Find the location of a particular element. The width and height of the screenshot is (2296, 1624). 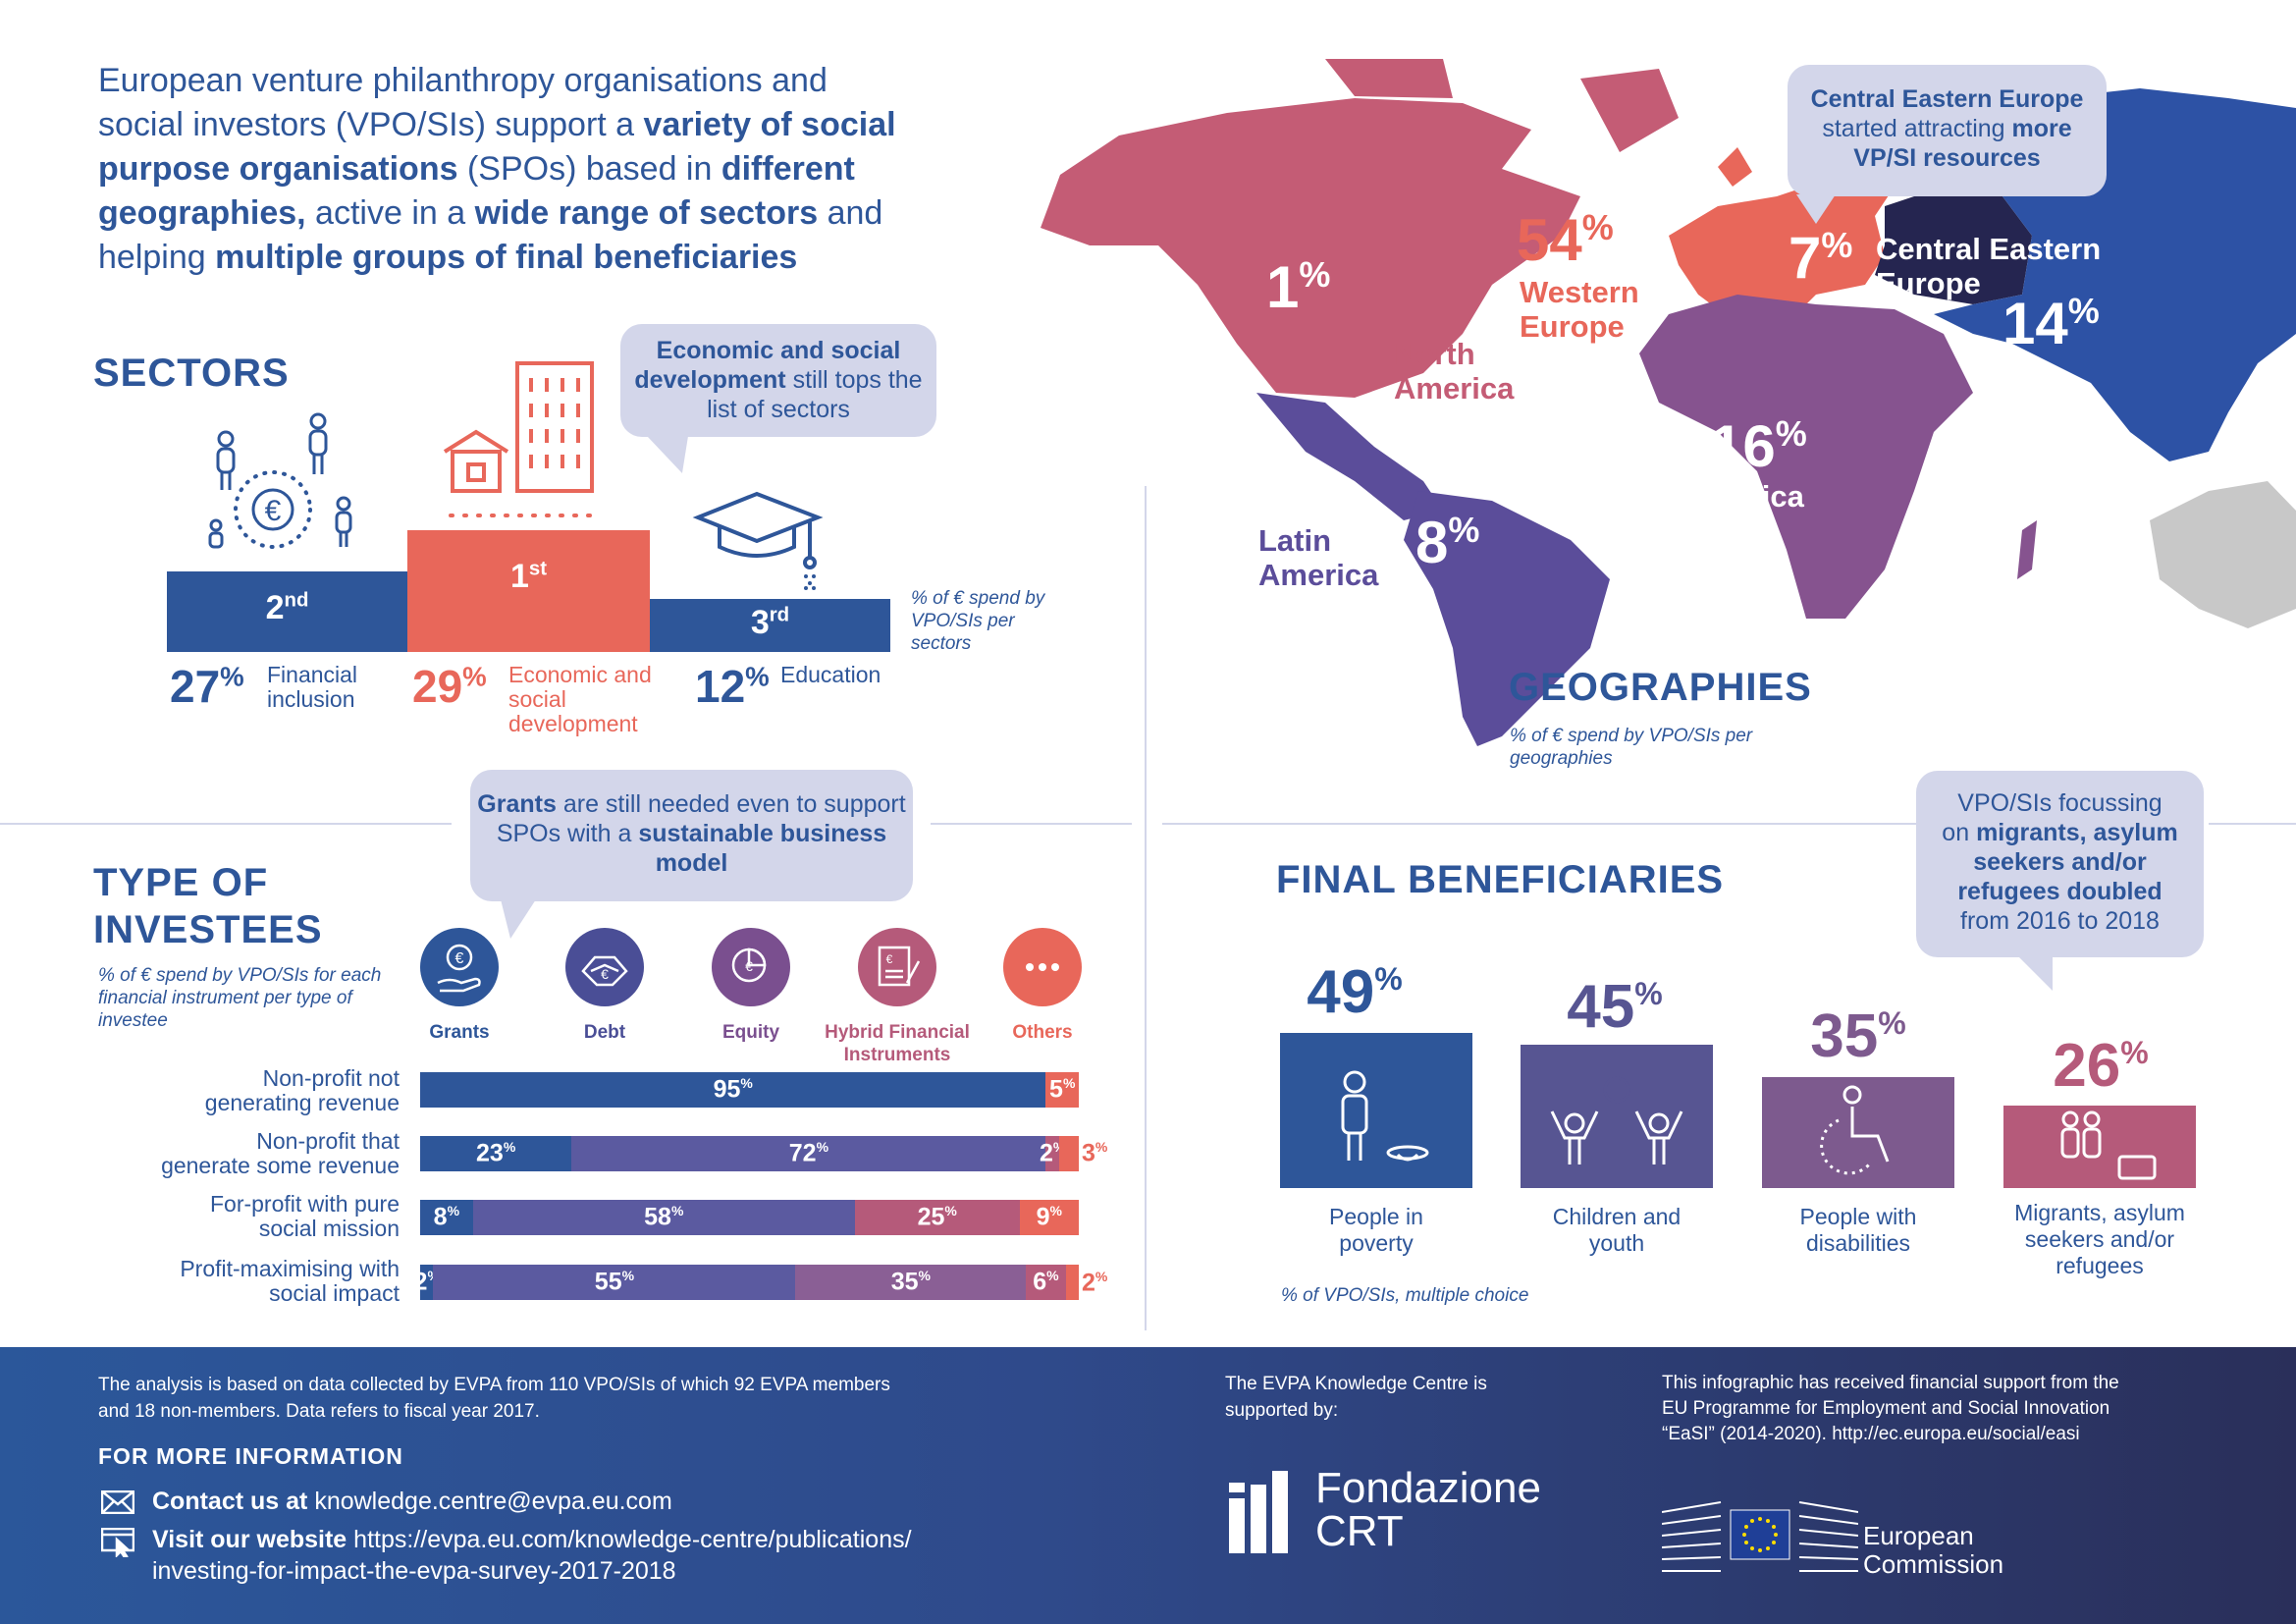

segment-label: 72% is located at coordinates (808, 1153).